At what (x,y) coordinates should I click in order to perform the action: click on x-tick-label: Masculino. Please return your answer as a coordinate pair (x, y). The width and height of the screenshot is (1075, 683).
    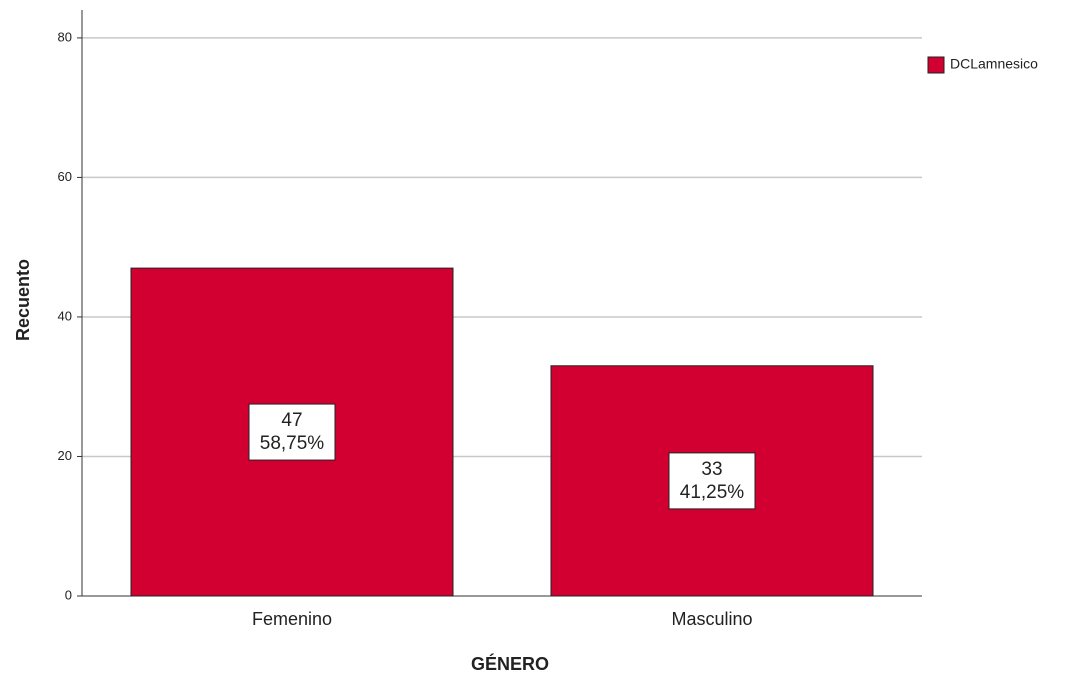
    Looking at the image, I should click on (711, 619).